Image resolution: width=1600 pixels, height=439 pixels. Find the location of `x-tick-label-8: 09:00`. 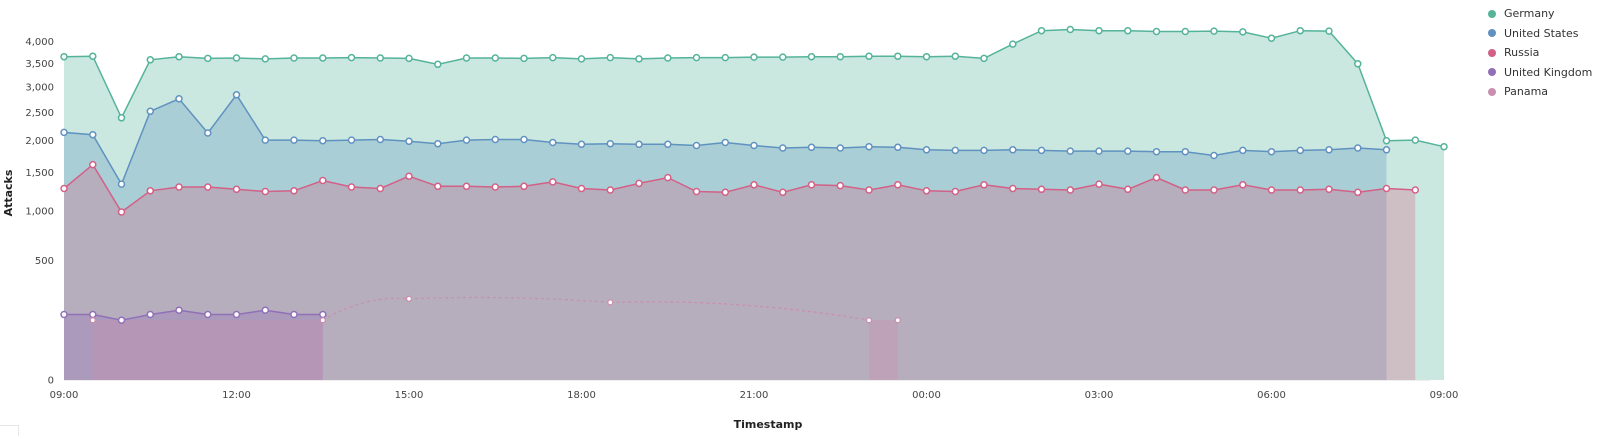

x-tick-label-8: 09:00 is located at coordinates (1444, 395).